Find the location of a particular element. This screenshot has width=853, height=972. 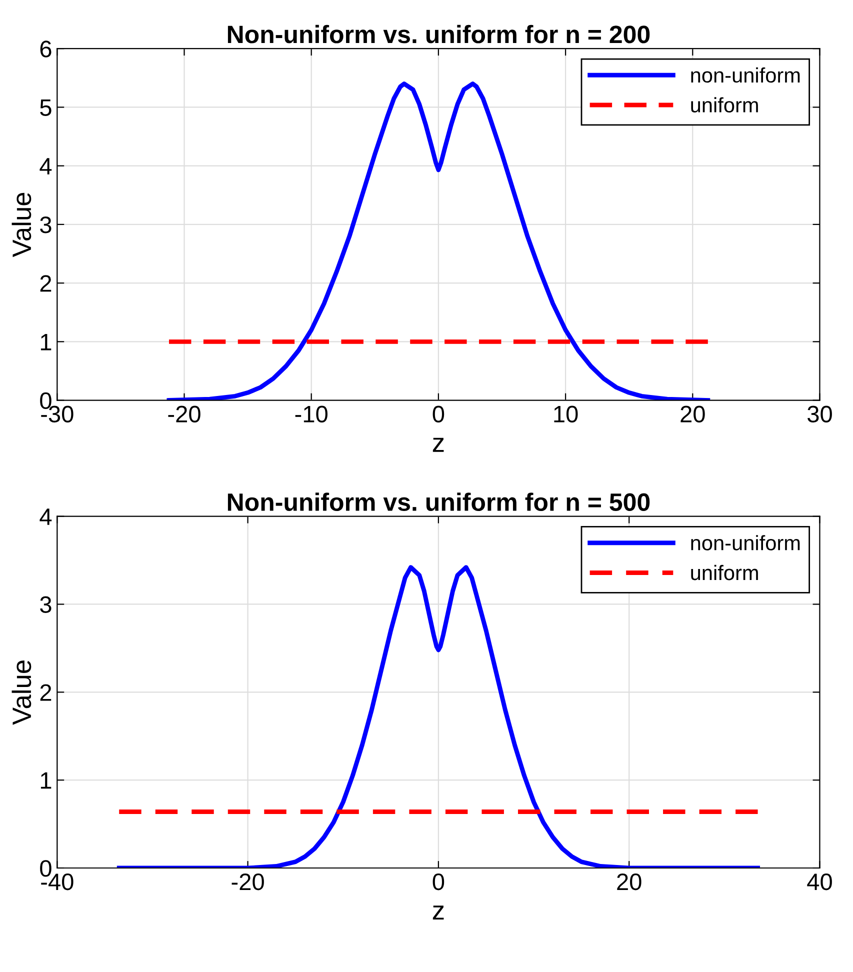

x-tick-label: 10 is located at coordinates (566, 414).